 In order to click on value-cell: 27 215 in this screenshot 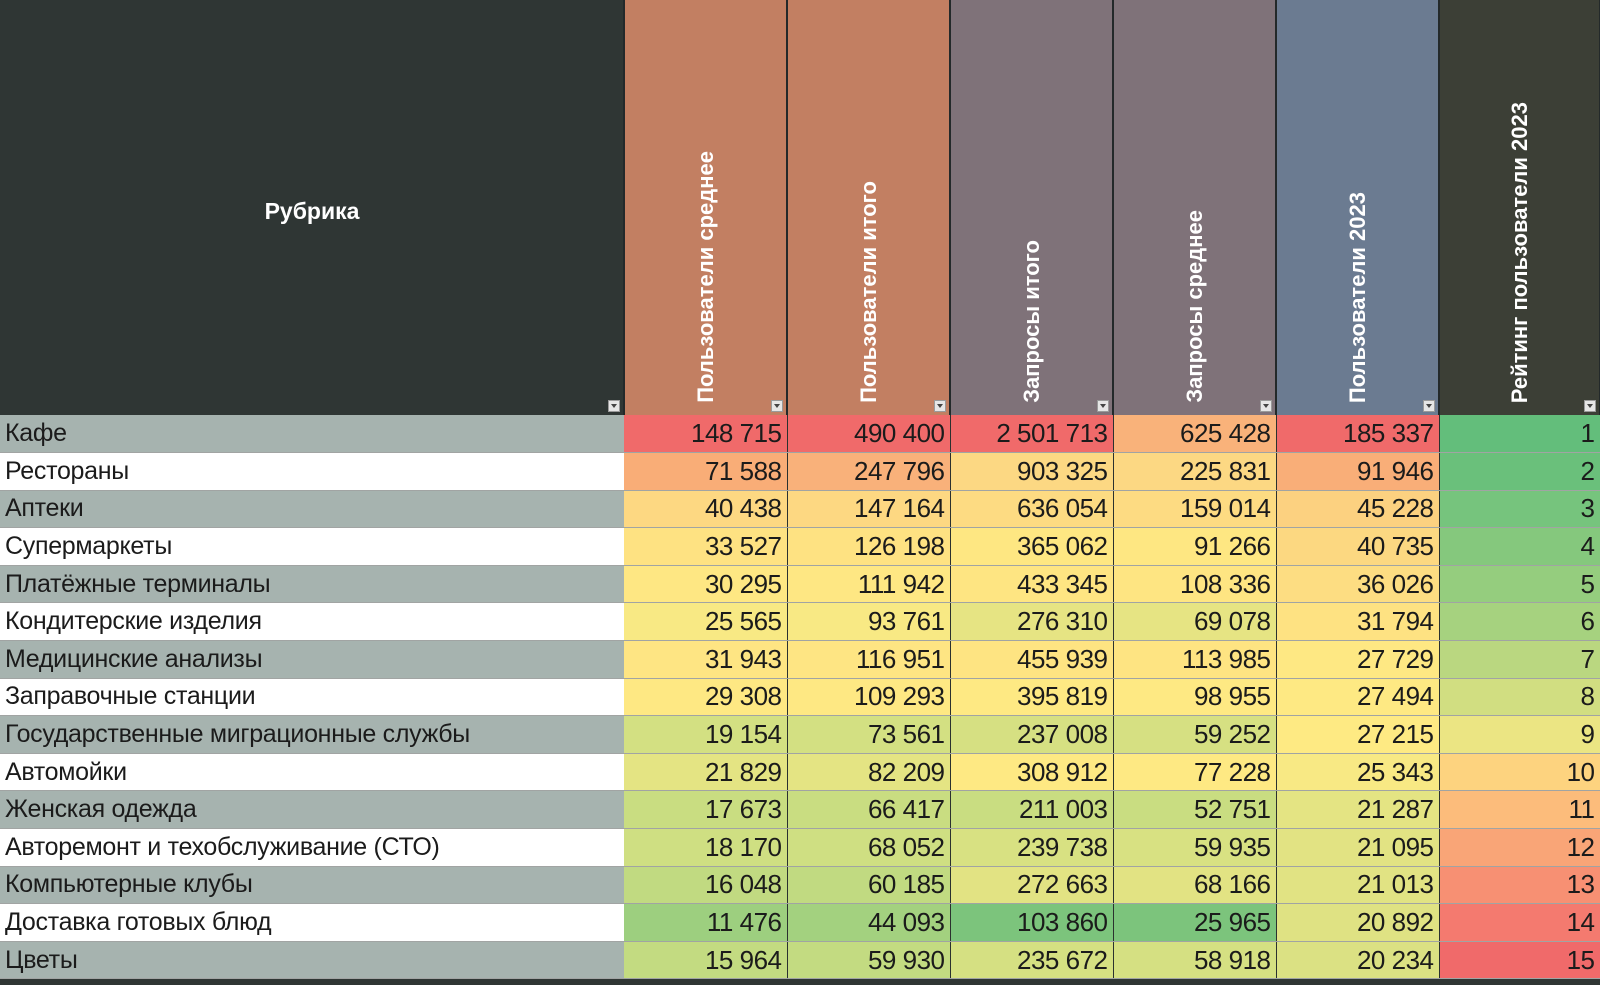, I will do `click(1358, 734)`.